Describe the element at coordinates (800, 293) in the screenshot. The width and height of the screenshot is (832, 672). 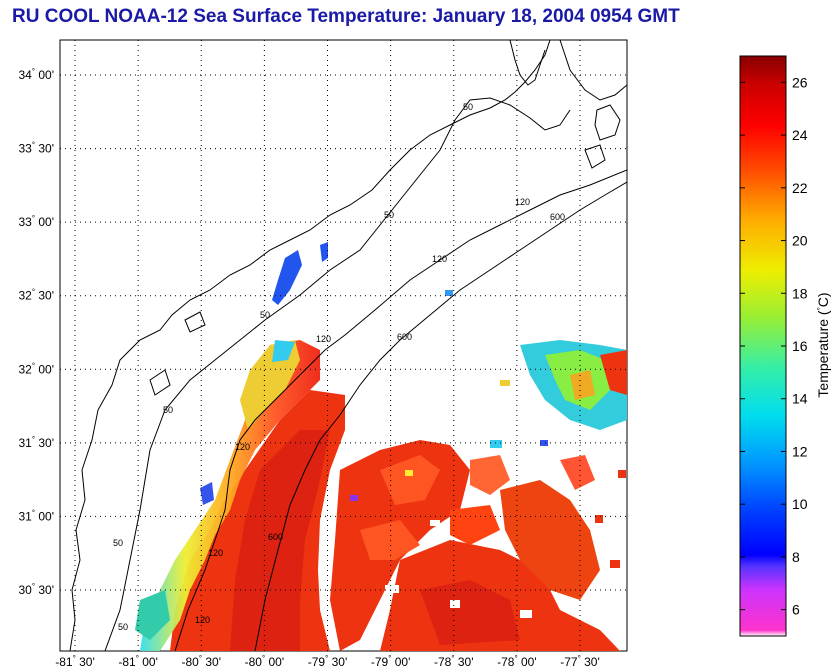
I see `colorbar-tick-label: 18` at that location.